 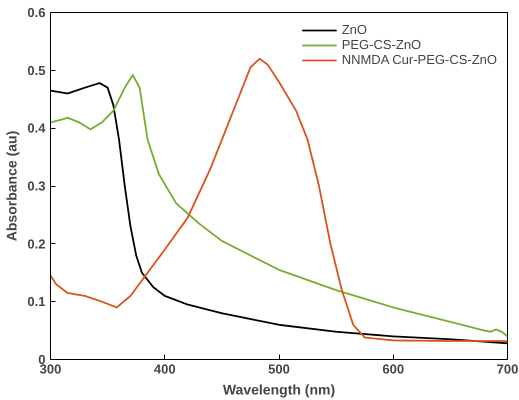 What do you see at coordinates (507, 369) in the screenshot?
I see `x-tick-label: 700` at bounding box center [507, 369].